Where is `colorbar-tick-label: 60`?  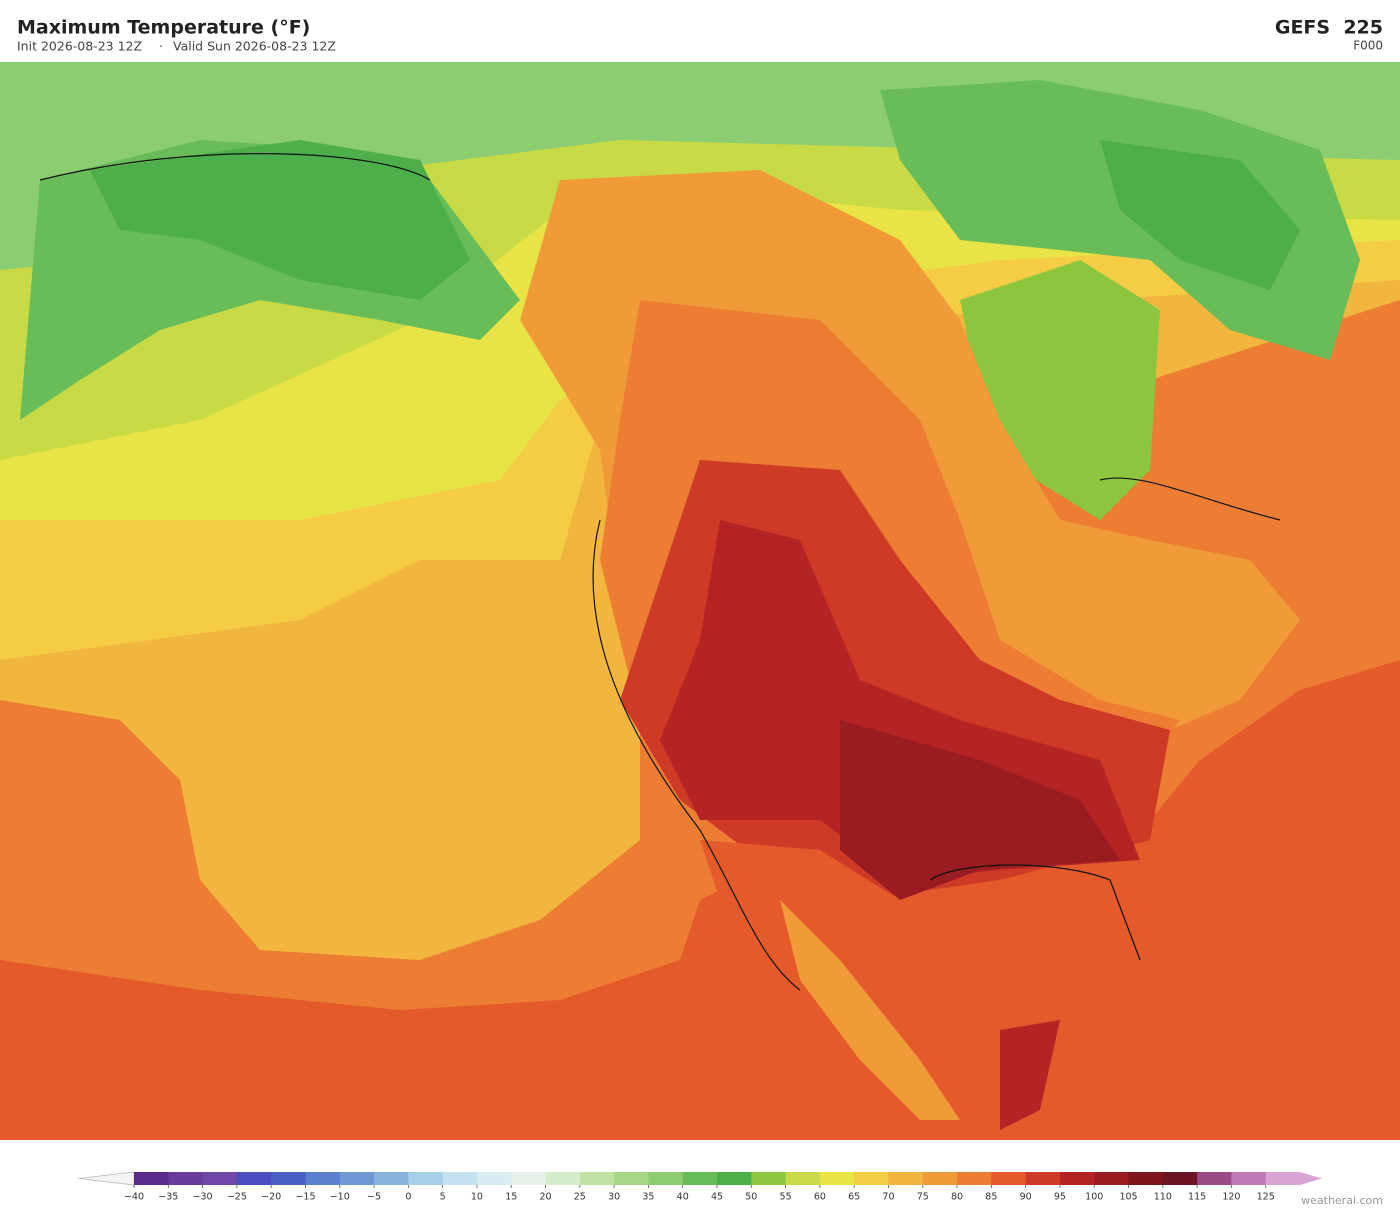 colorbar-tick-label: 60 is located at coordinates (820, 1197).